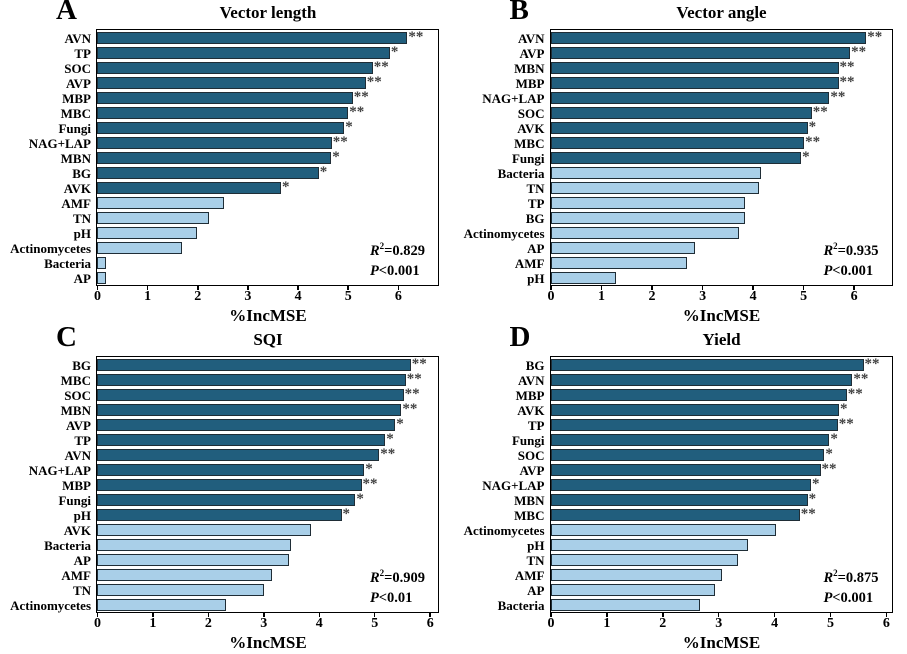 The image size is (907, 654). I want to click on y-axis-label: AMF, so click(76, 575).